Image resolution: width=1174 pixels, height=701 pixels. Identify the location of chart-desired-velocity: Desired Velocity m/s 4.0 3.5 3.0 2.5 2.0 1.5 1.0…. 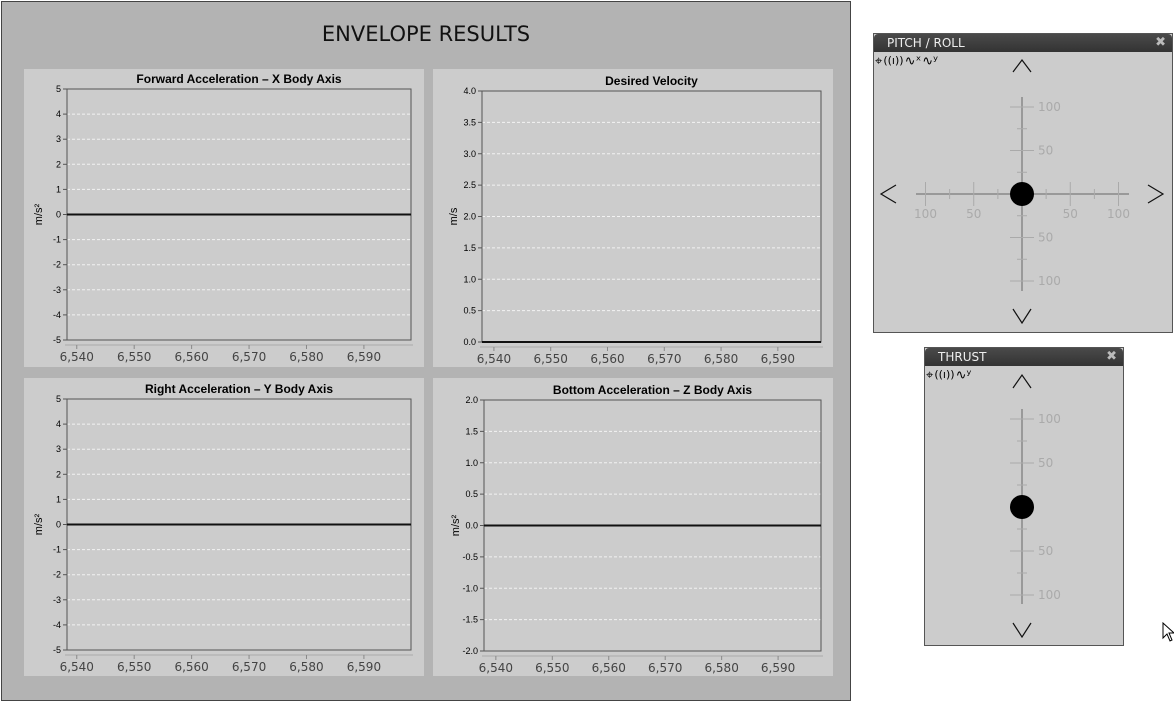
(633, 218).